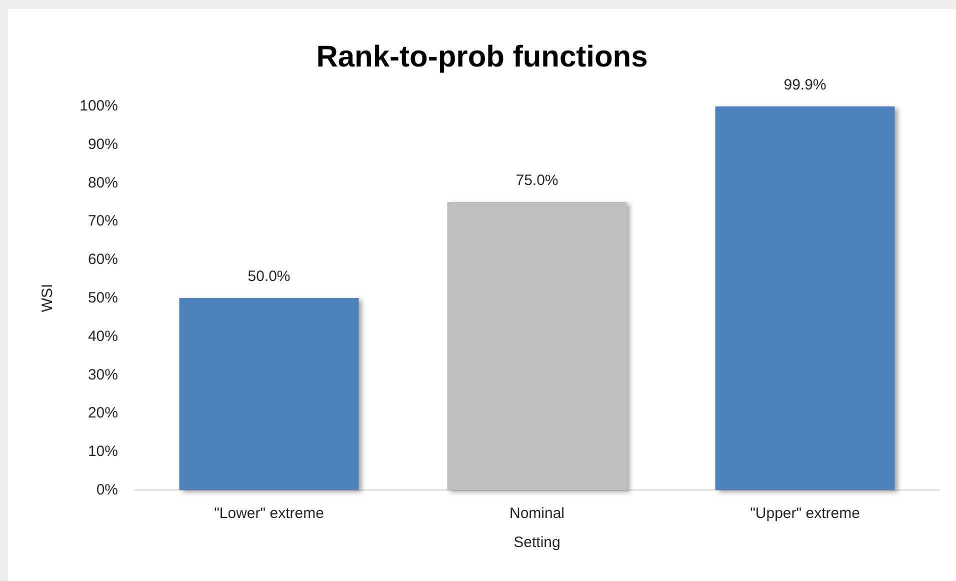 This screenshot has width=956, height=581. I want to click on x-tick-label: "Upper" extreme, so click(805, 513).